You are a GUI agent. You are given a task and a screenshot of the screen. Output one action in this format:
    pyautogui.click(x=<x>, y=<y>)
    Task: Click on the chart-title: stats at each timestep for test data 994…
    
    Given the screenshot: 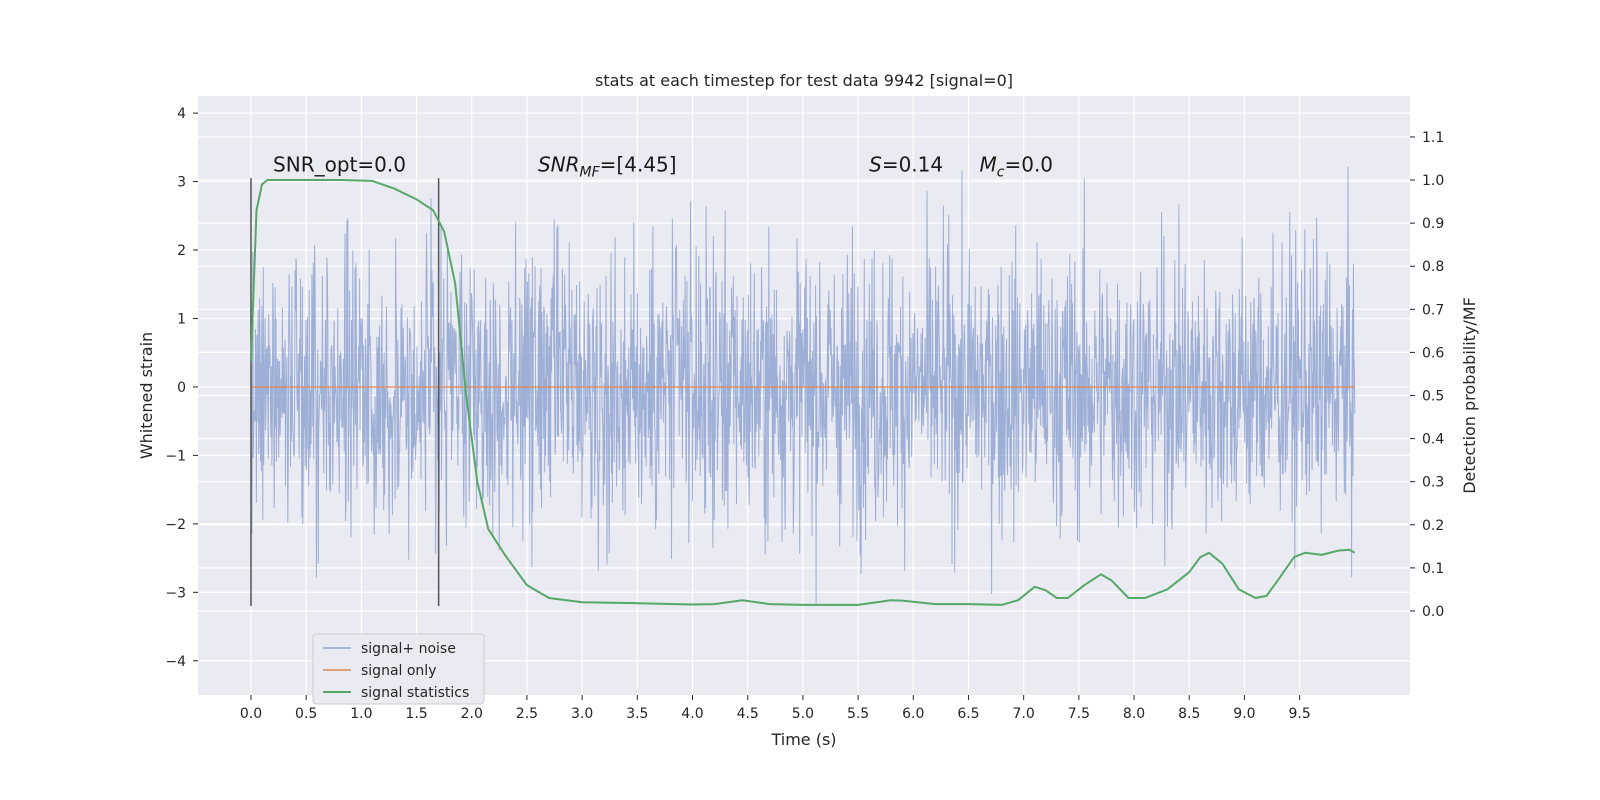 What is the action you would take?
    pyautogui.click(x=804, y=80)
    